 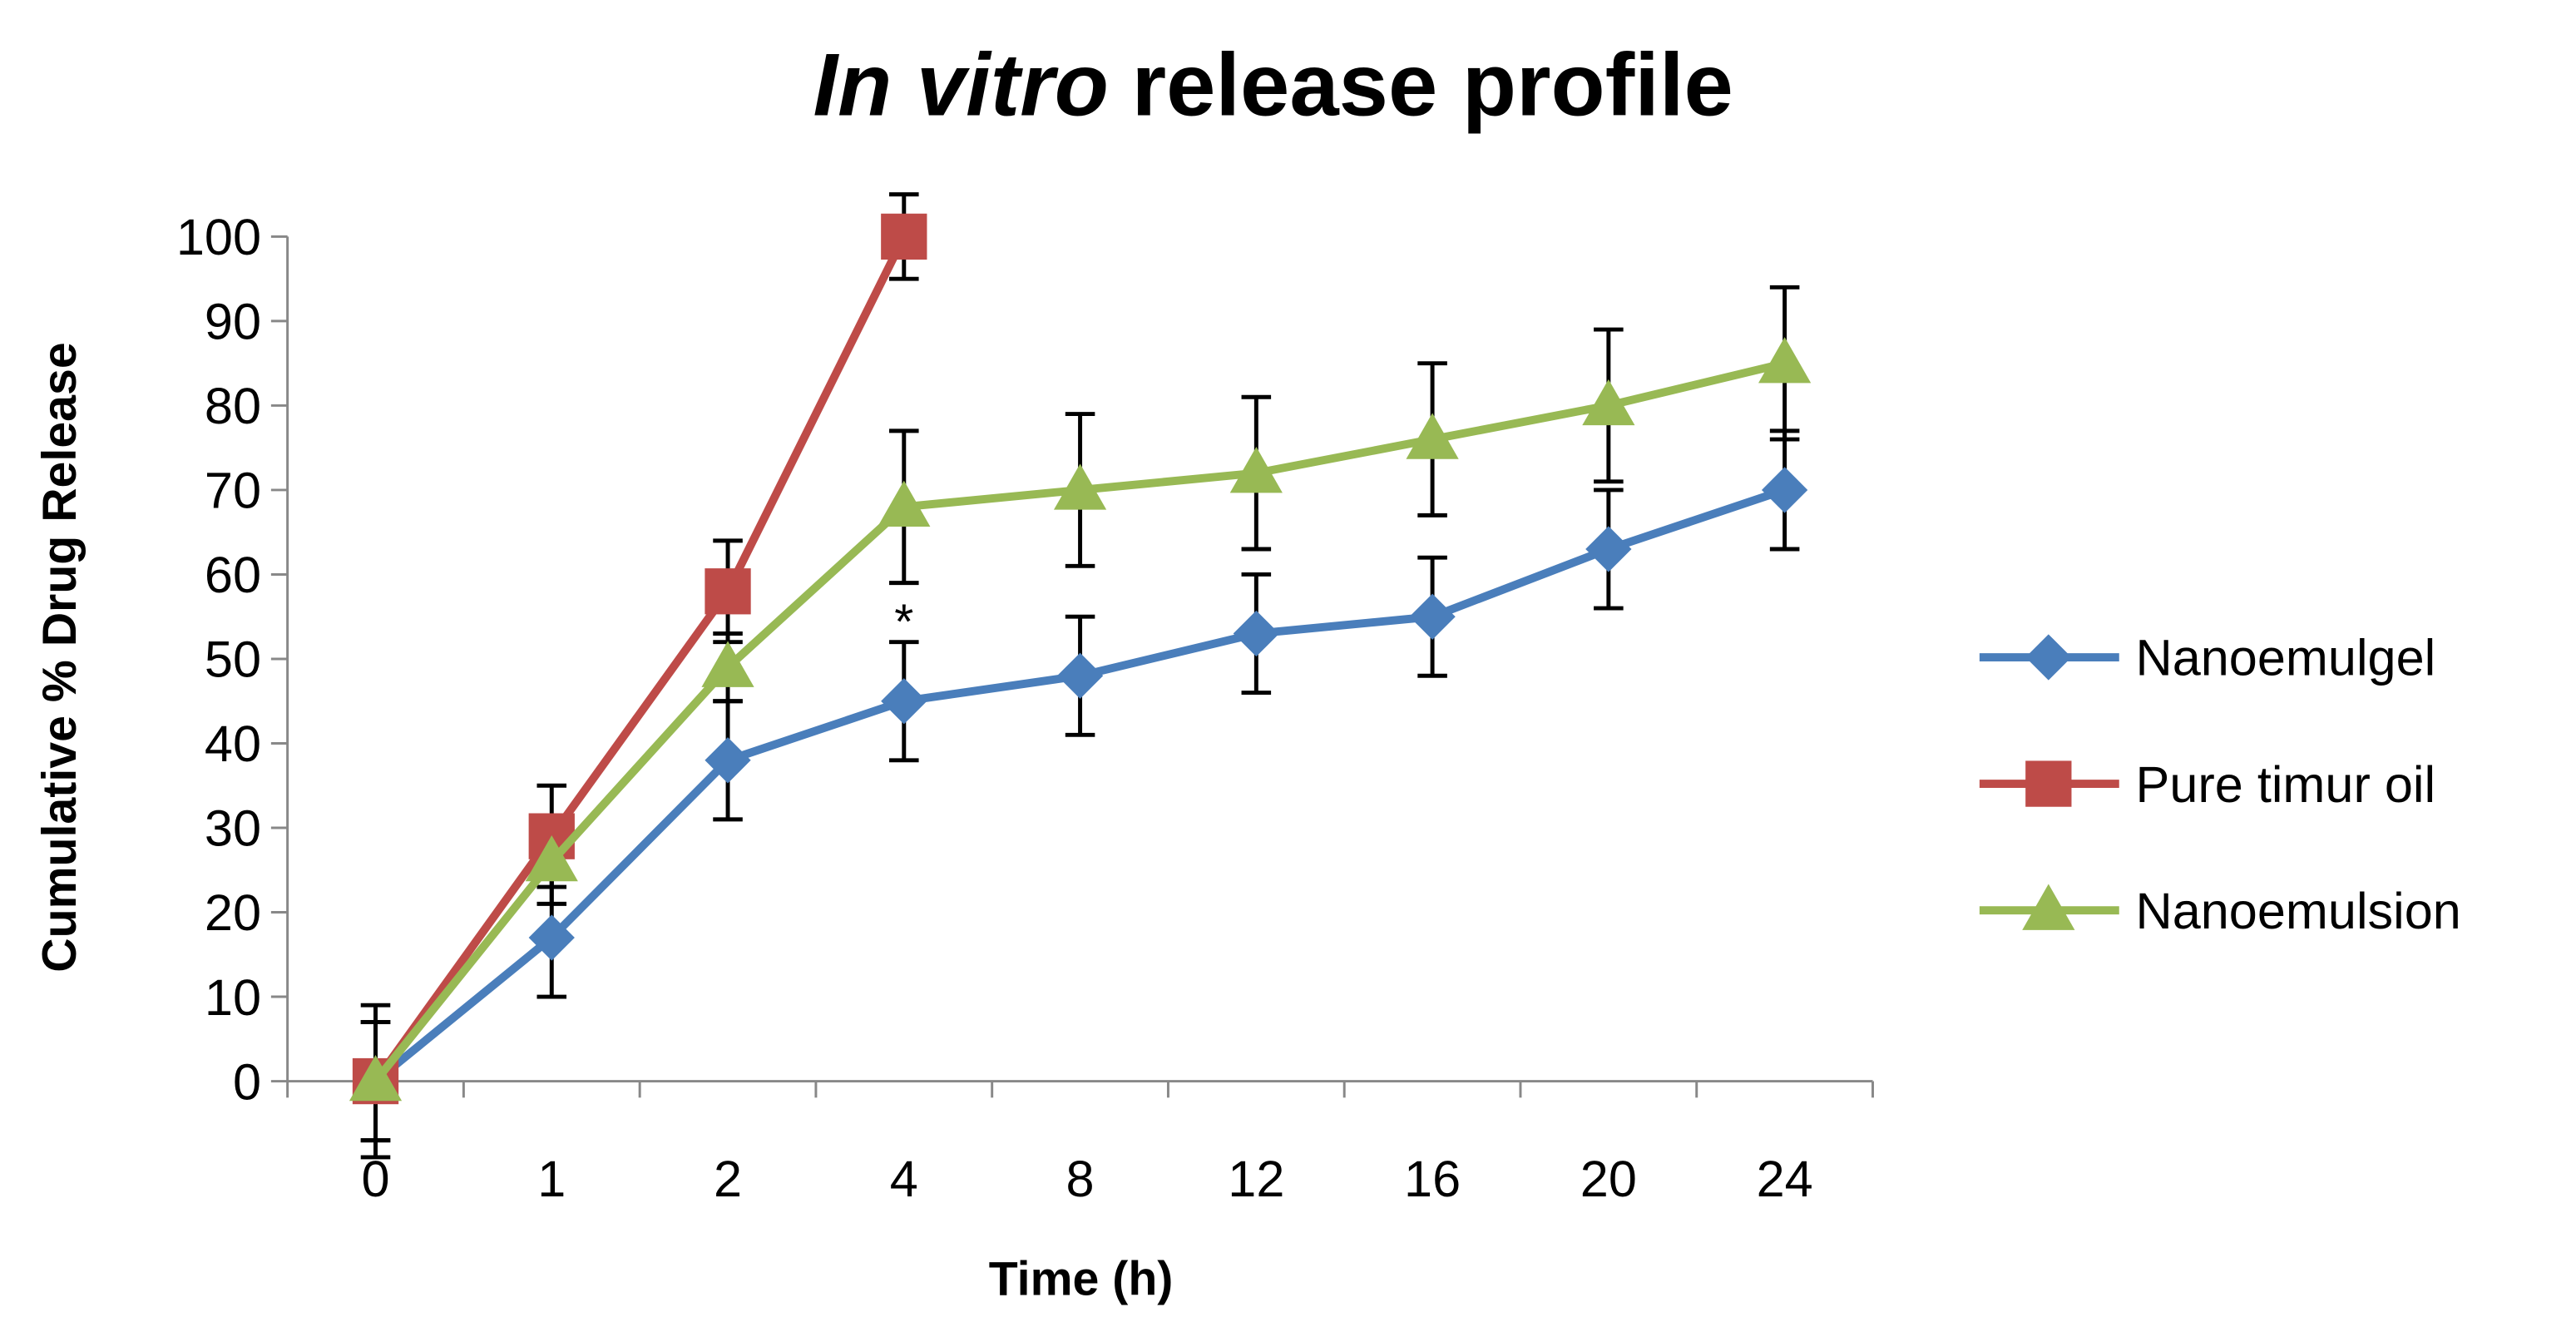 I want to click on x-tick-label: 2, so click(x=728, y=1179).